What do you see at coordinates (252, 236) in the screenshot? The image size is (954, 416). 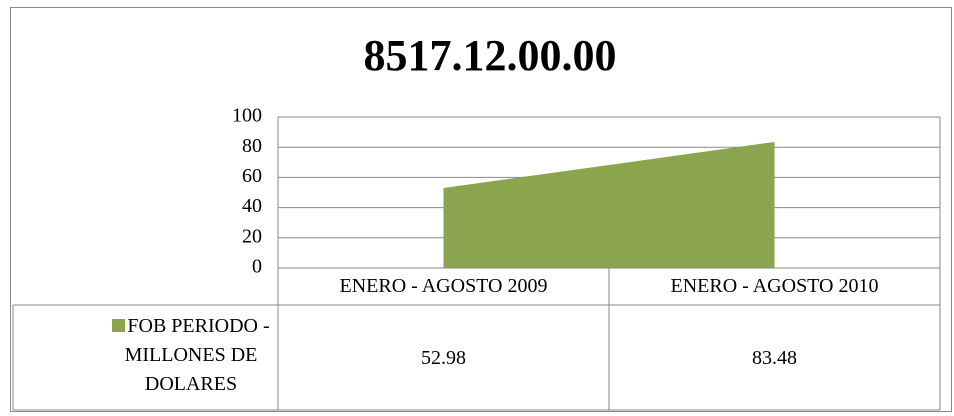 I see `y-tick-label: 20` at bounding box center [252, 236].